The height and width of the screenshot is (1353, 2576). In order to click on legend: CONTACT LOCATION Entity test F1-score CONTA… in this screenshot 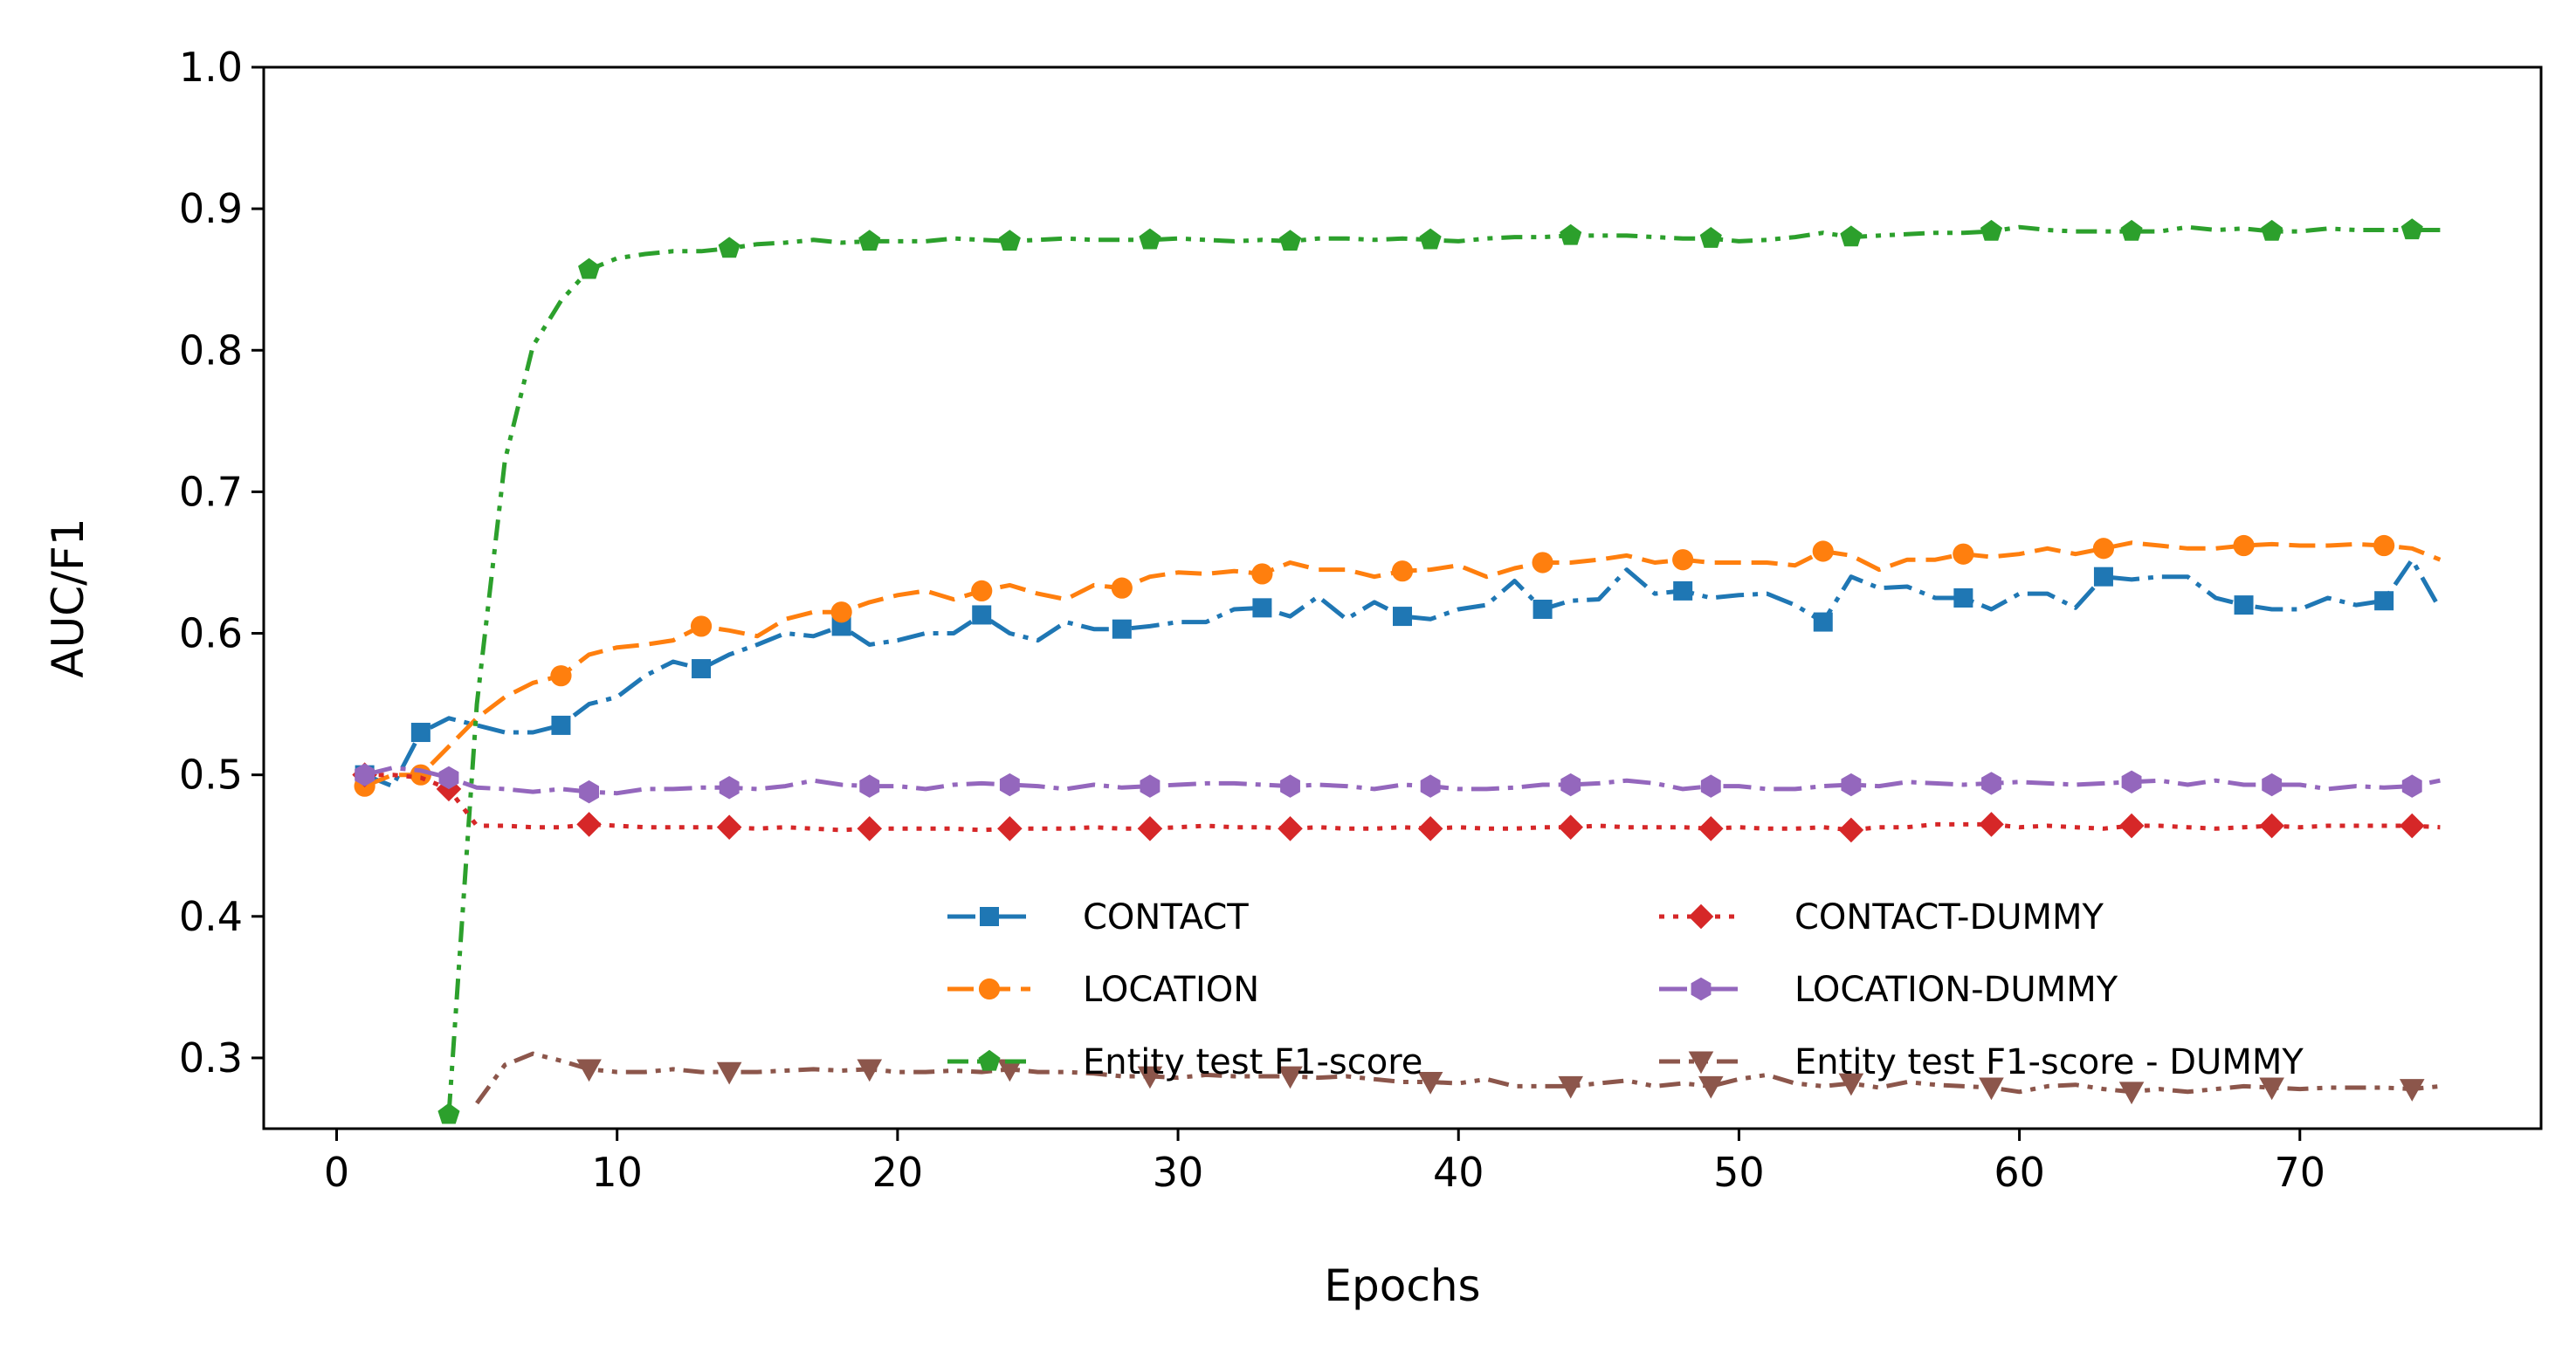, I will do `click(1625, 989)`.